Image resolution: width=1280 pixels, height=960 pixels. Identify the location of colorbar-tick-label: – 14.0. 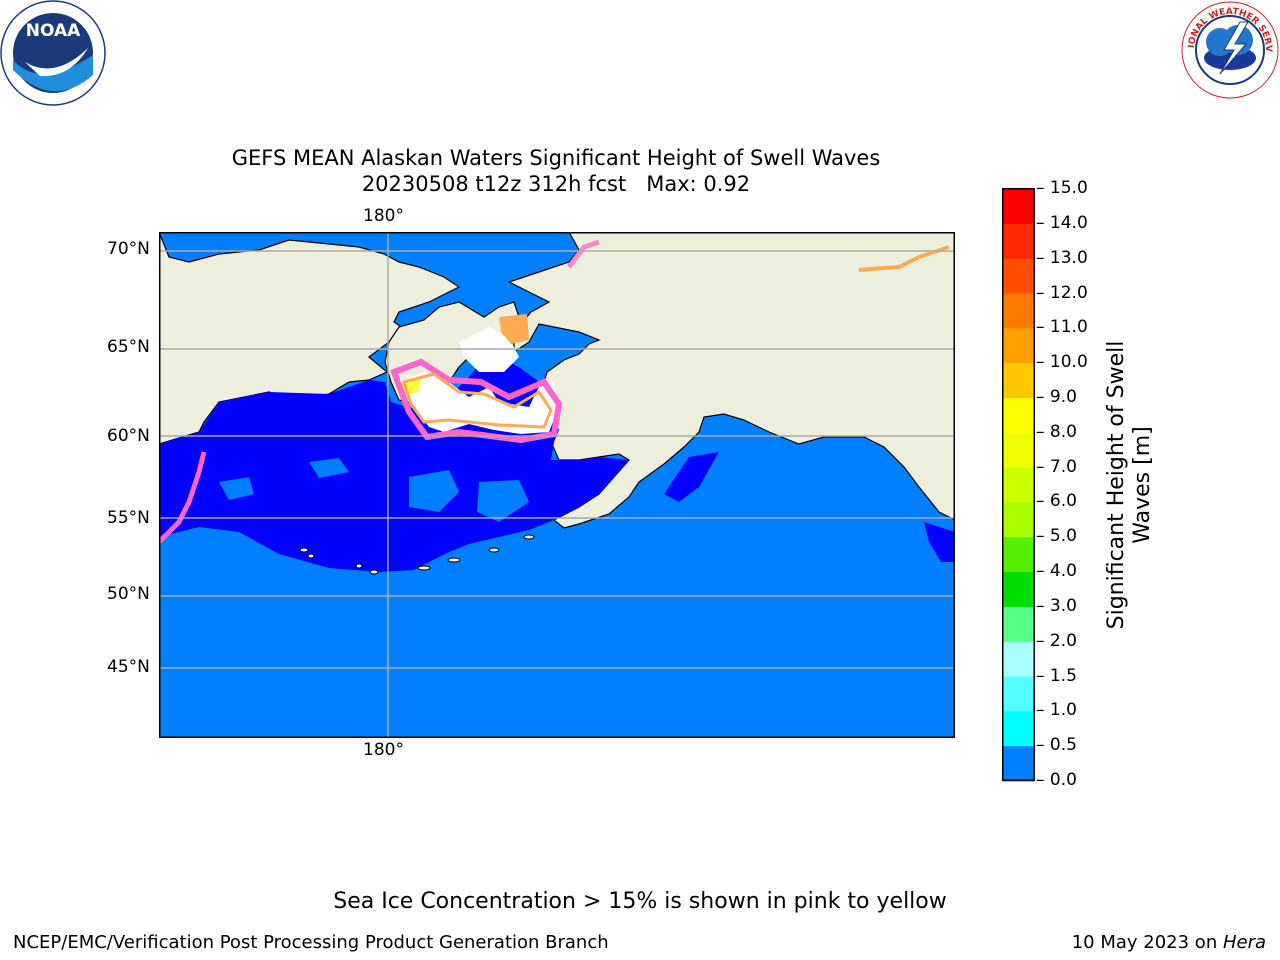
(1062, 222).